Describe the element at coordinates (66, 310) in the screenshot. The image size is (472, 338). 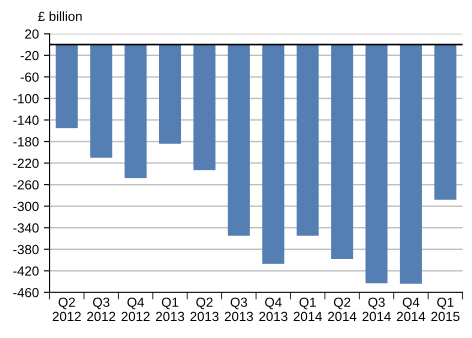
I see `x-tick-label: Q2 2012` at that location.